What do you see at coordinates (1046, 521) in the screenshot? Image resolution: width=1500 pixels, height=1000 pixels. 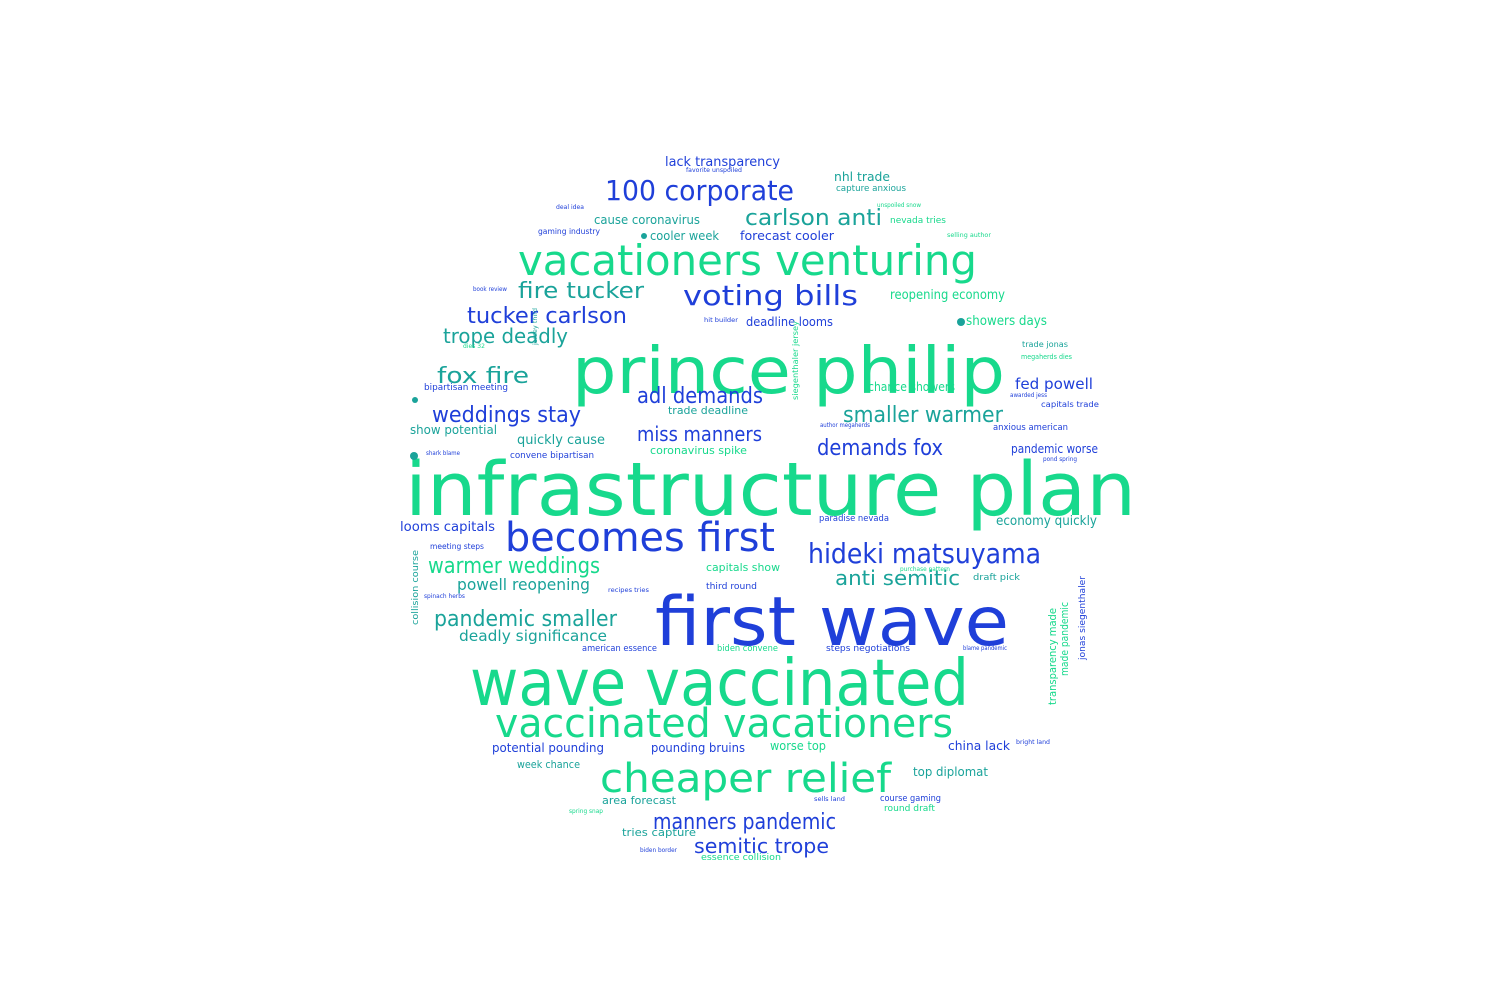 I see `word-cloud-word: economy quickly` at bounding box center [1046, 521].